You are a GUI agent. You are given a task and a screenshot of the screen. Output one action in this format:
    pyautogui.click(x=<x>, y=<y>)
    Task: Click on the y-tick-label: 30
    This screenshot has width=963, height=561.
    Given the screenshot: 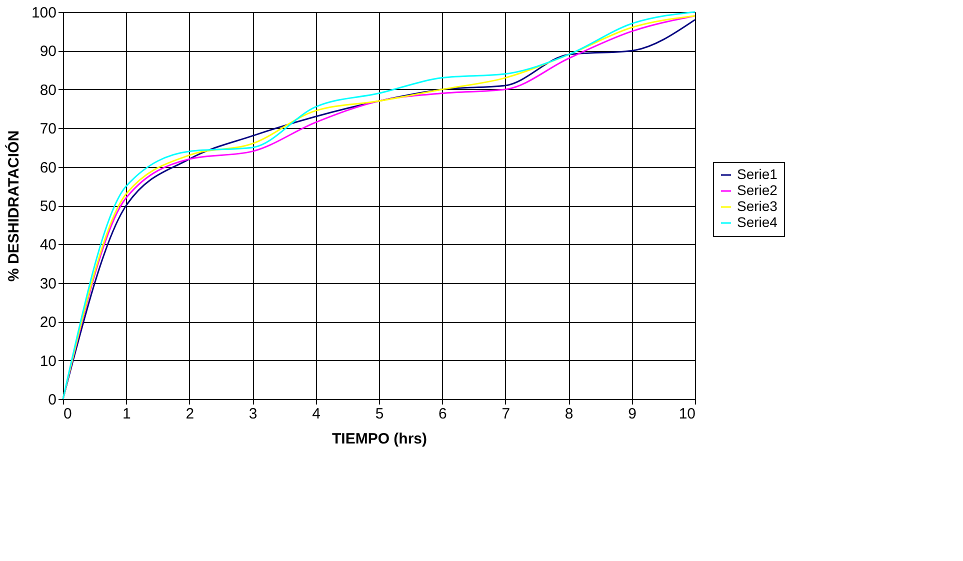 What is the action you would take?
    pyautogui.click(x=48, y=283)
    